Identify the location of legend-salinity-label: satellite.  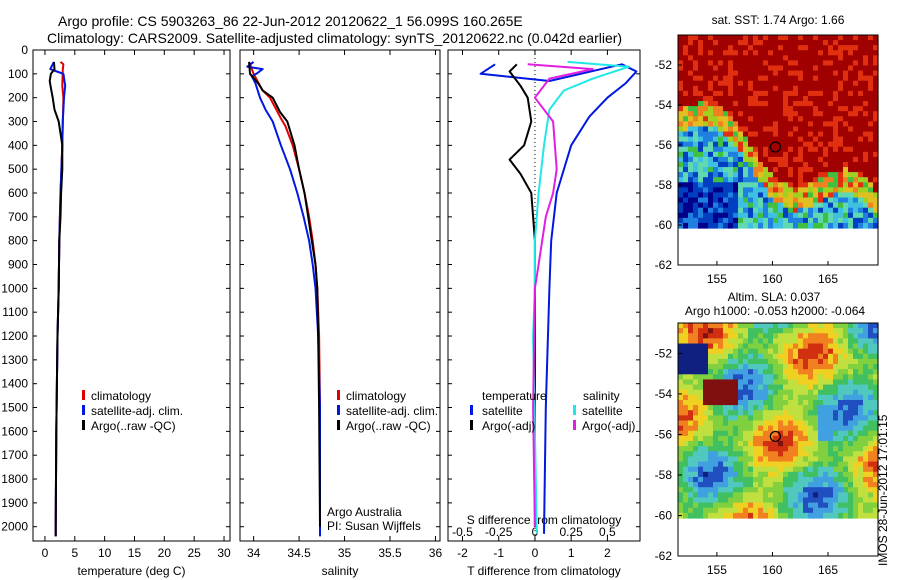
(602, 411).